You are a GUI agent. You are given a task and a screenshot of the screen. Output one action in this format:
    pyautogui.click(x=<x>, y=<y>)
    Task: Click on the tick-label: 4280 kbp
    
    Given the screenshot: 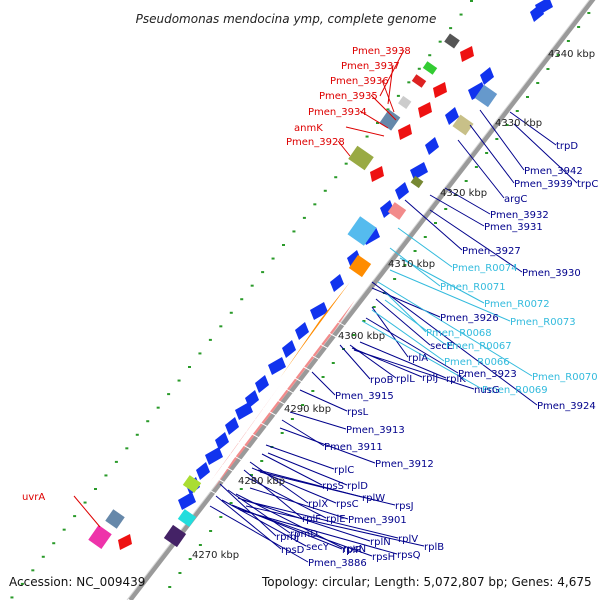 What is the action you would take?
    pyautogui.click(x=261, y=481)
    